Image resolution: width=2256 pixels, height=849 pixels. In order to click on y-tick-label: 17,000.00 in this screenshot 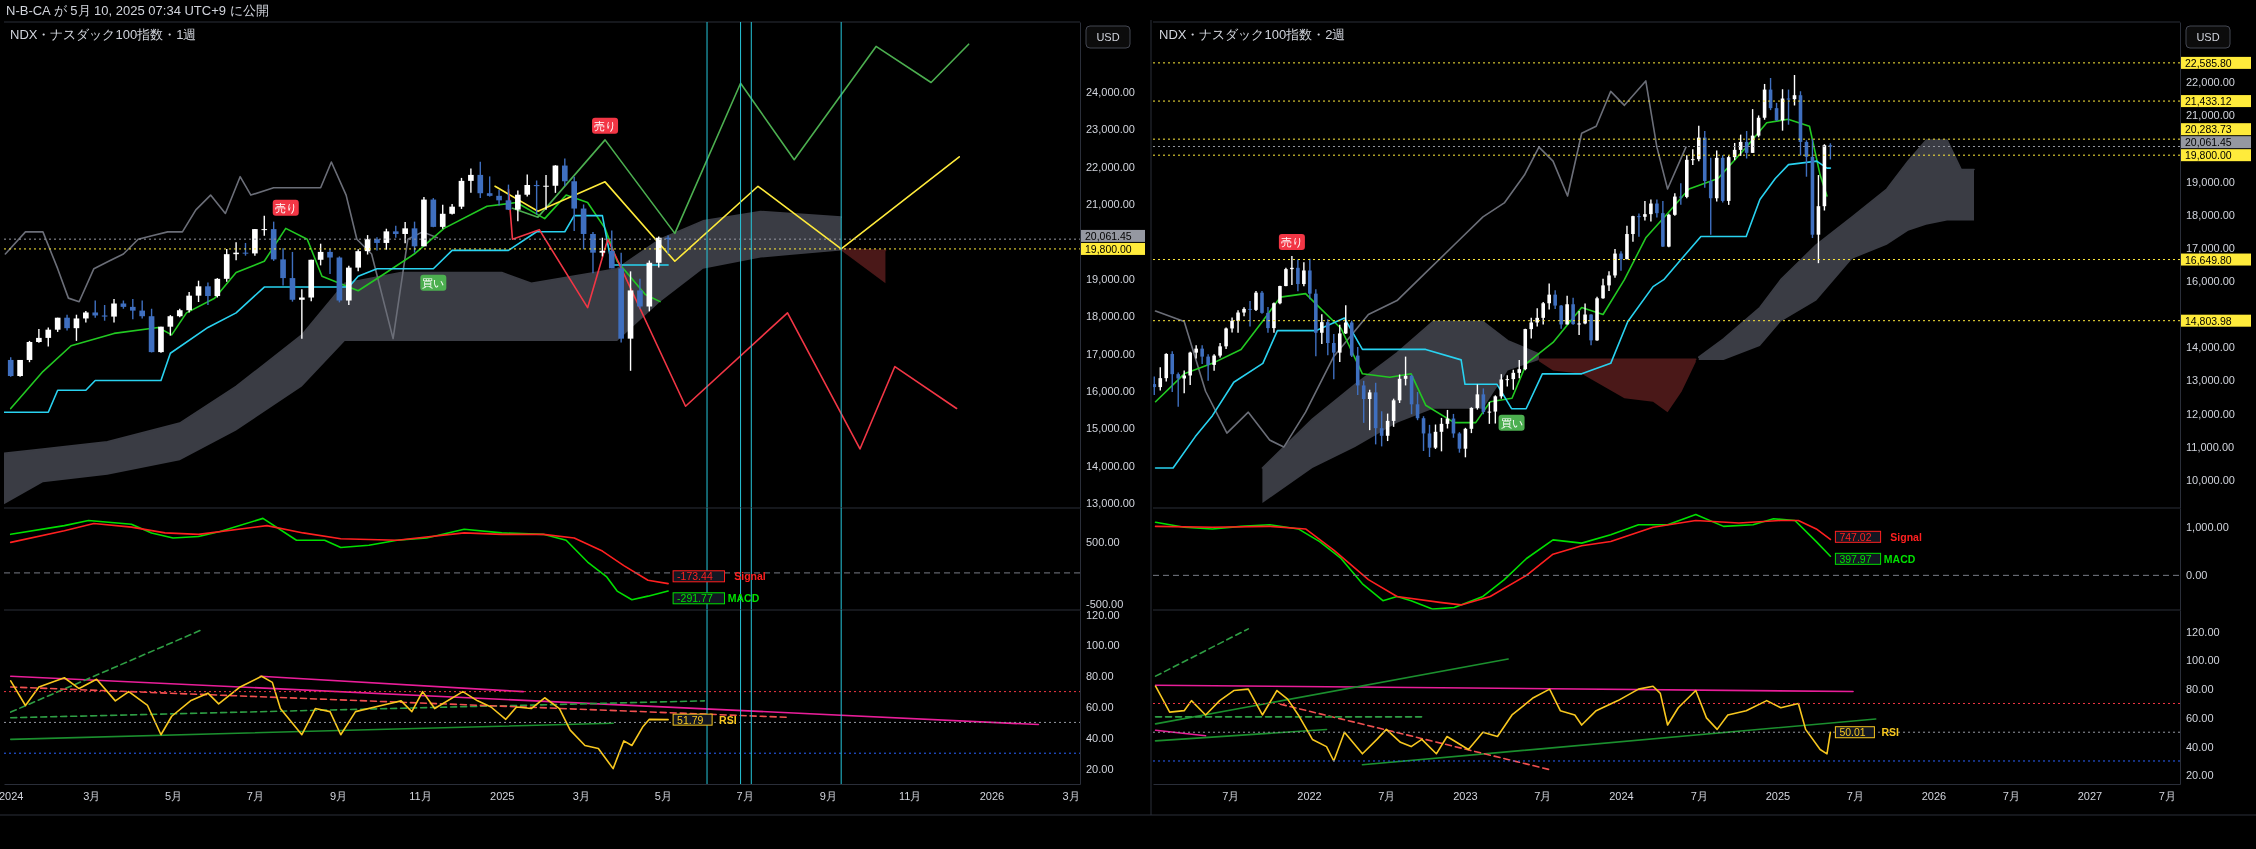, I will do `click(1110, 353)`.